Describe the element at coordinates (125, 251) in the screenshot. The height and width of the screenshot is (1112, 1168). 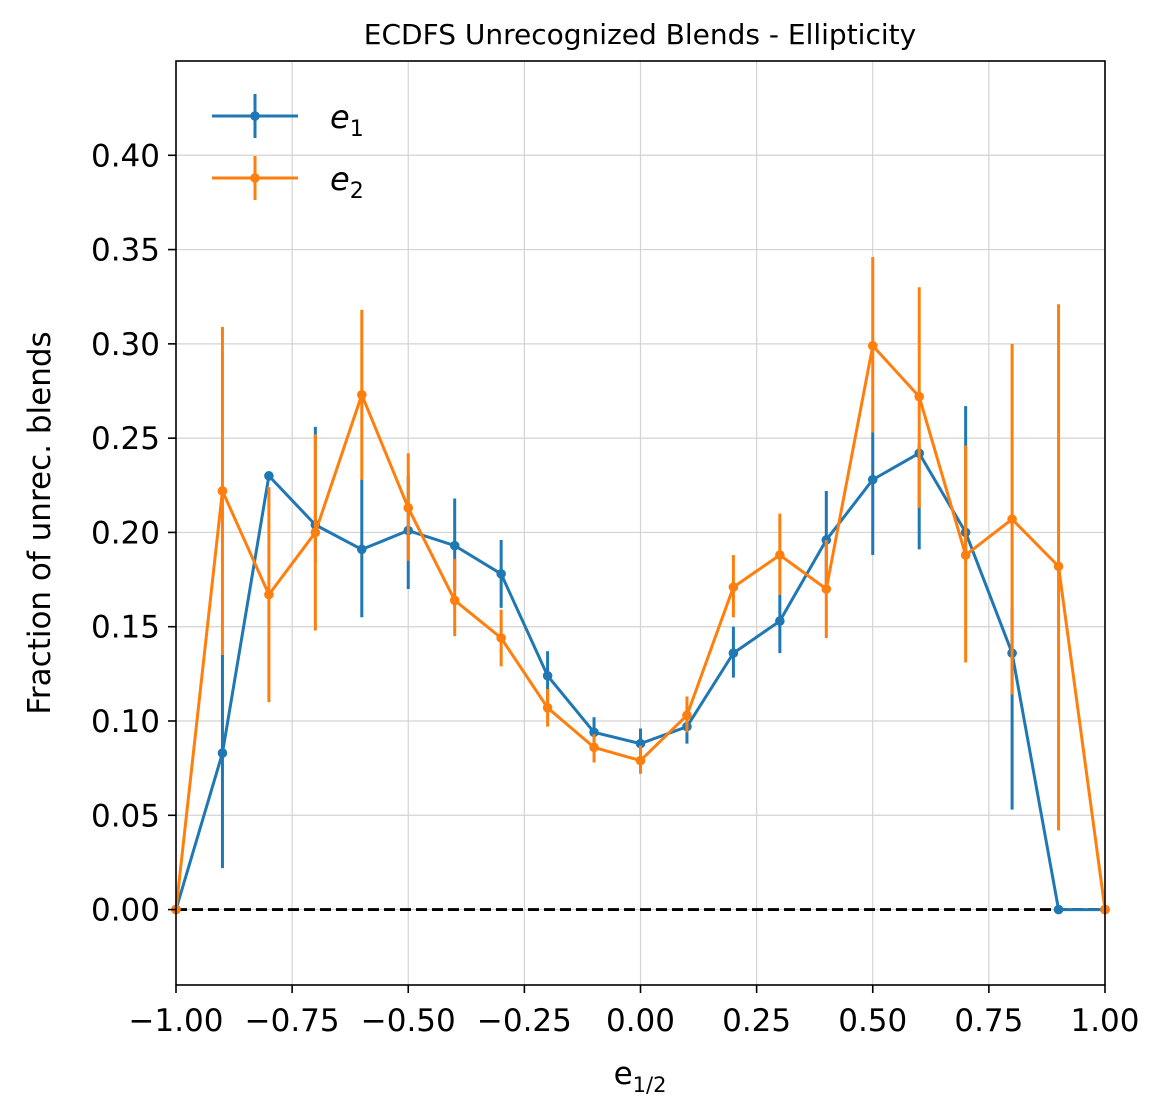
I see `y-tick-label: 0.35` at that location.